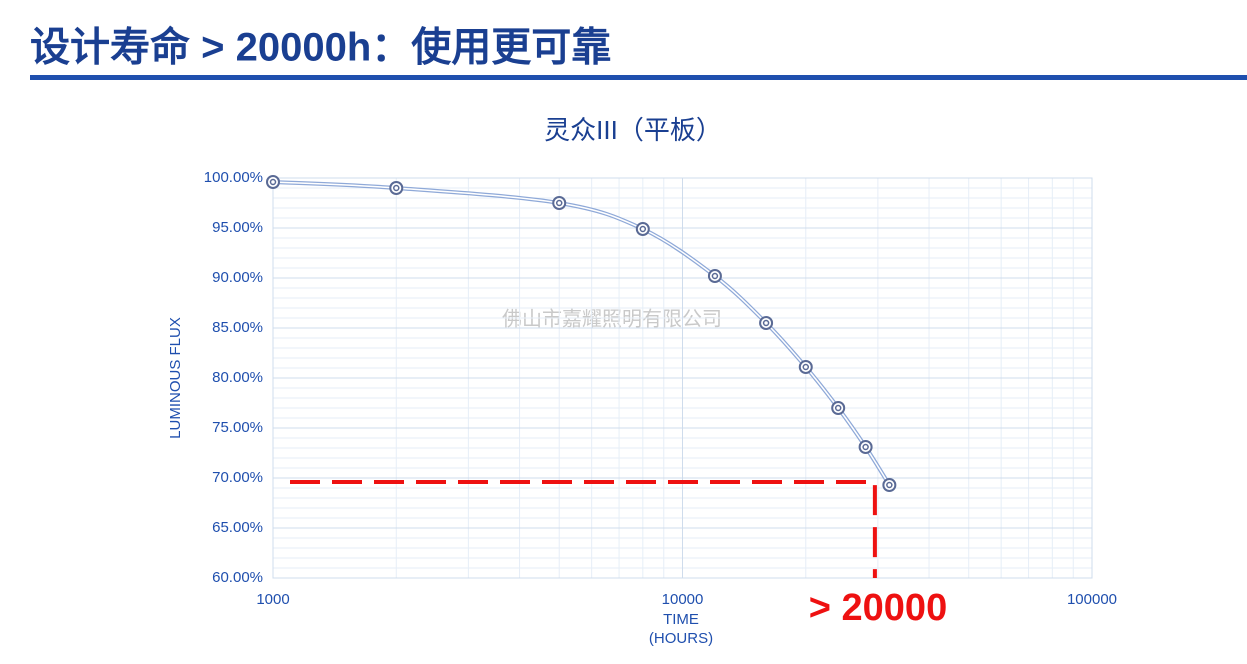 The width and height of the screenshot is (1247, 664). I want to click on y-tick-label: 60.00%, so click(237, 577).